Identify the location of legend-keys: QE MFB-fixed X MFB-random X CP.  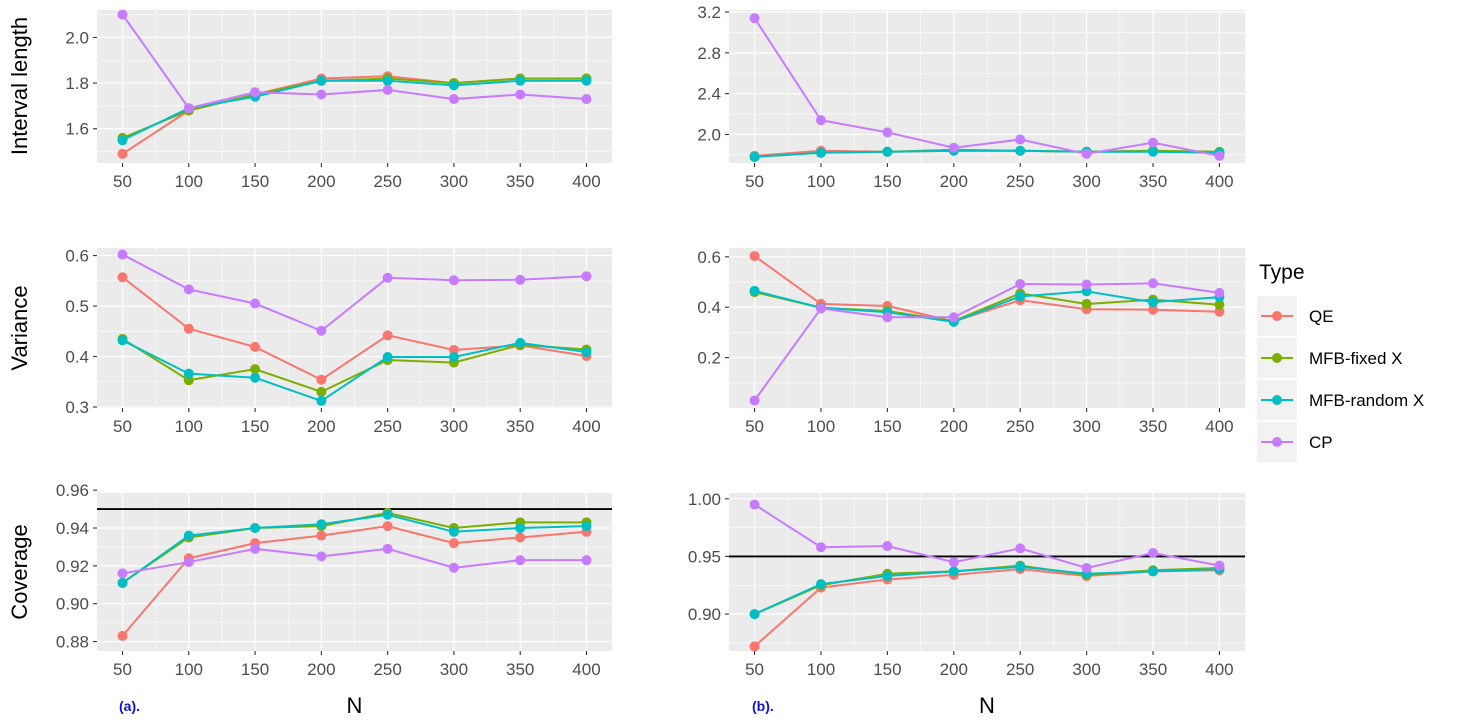
(1340, 379).